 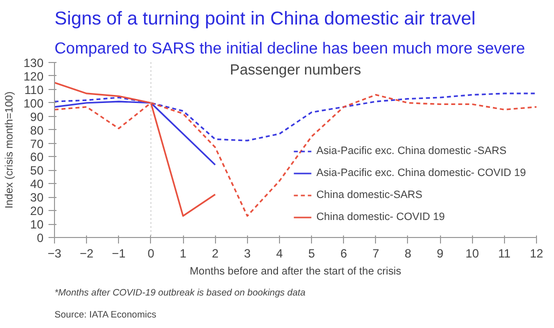 What do you see at coordinates (215, 253) in the screenshot?
I see `x-tick-label: 2` at bounding box center [215, 253].